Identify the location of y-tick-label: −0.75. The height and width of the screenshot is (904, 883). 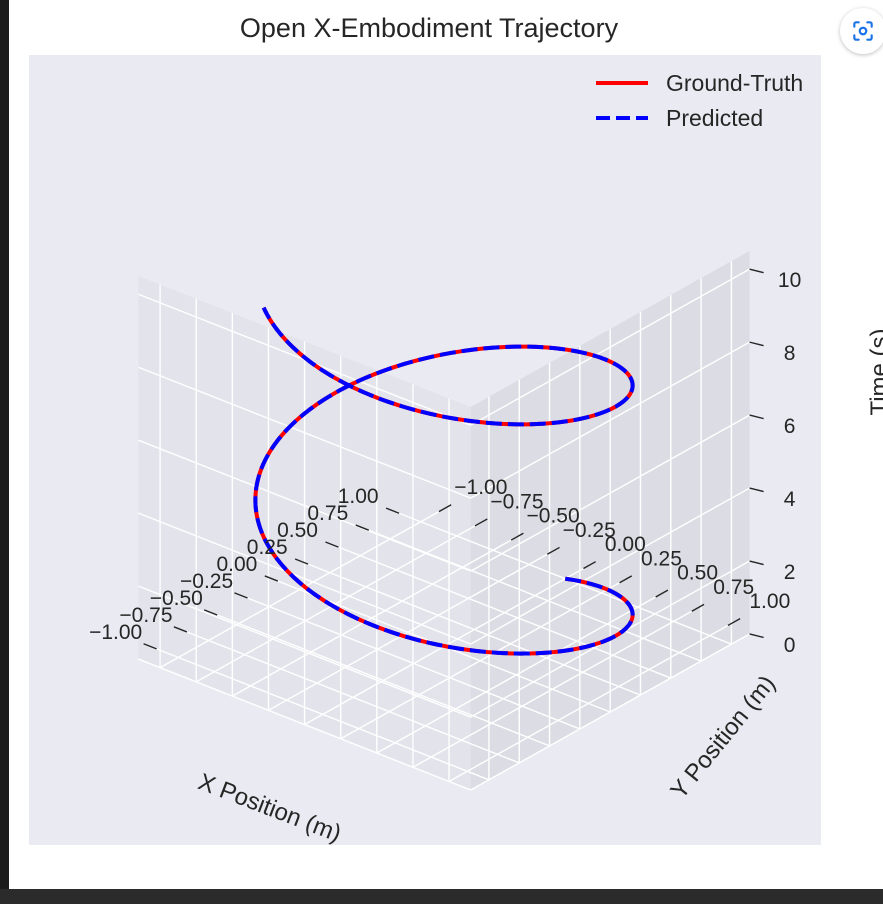
(516, 501).